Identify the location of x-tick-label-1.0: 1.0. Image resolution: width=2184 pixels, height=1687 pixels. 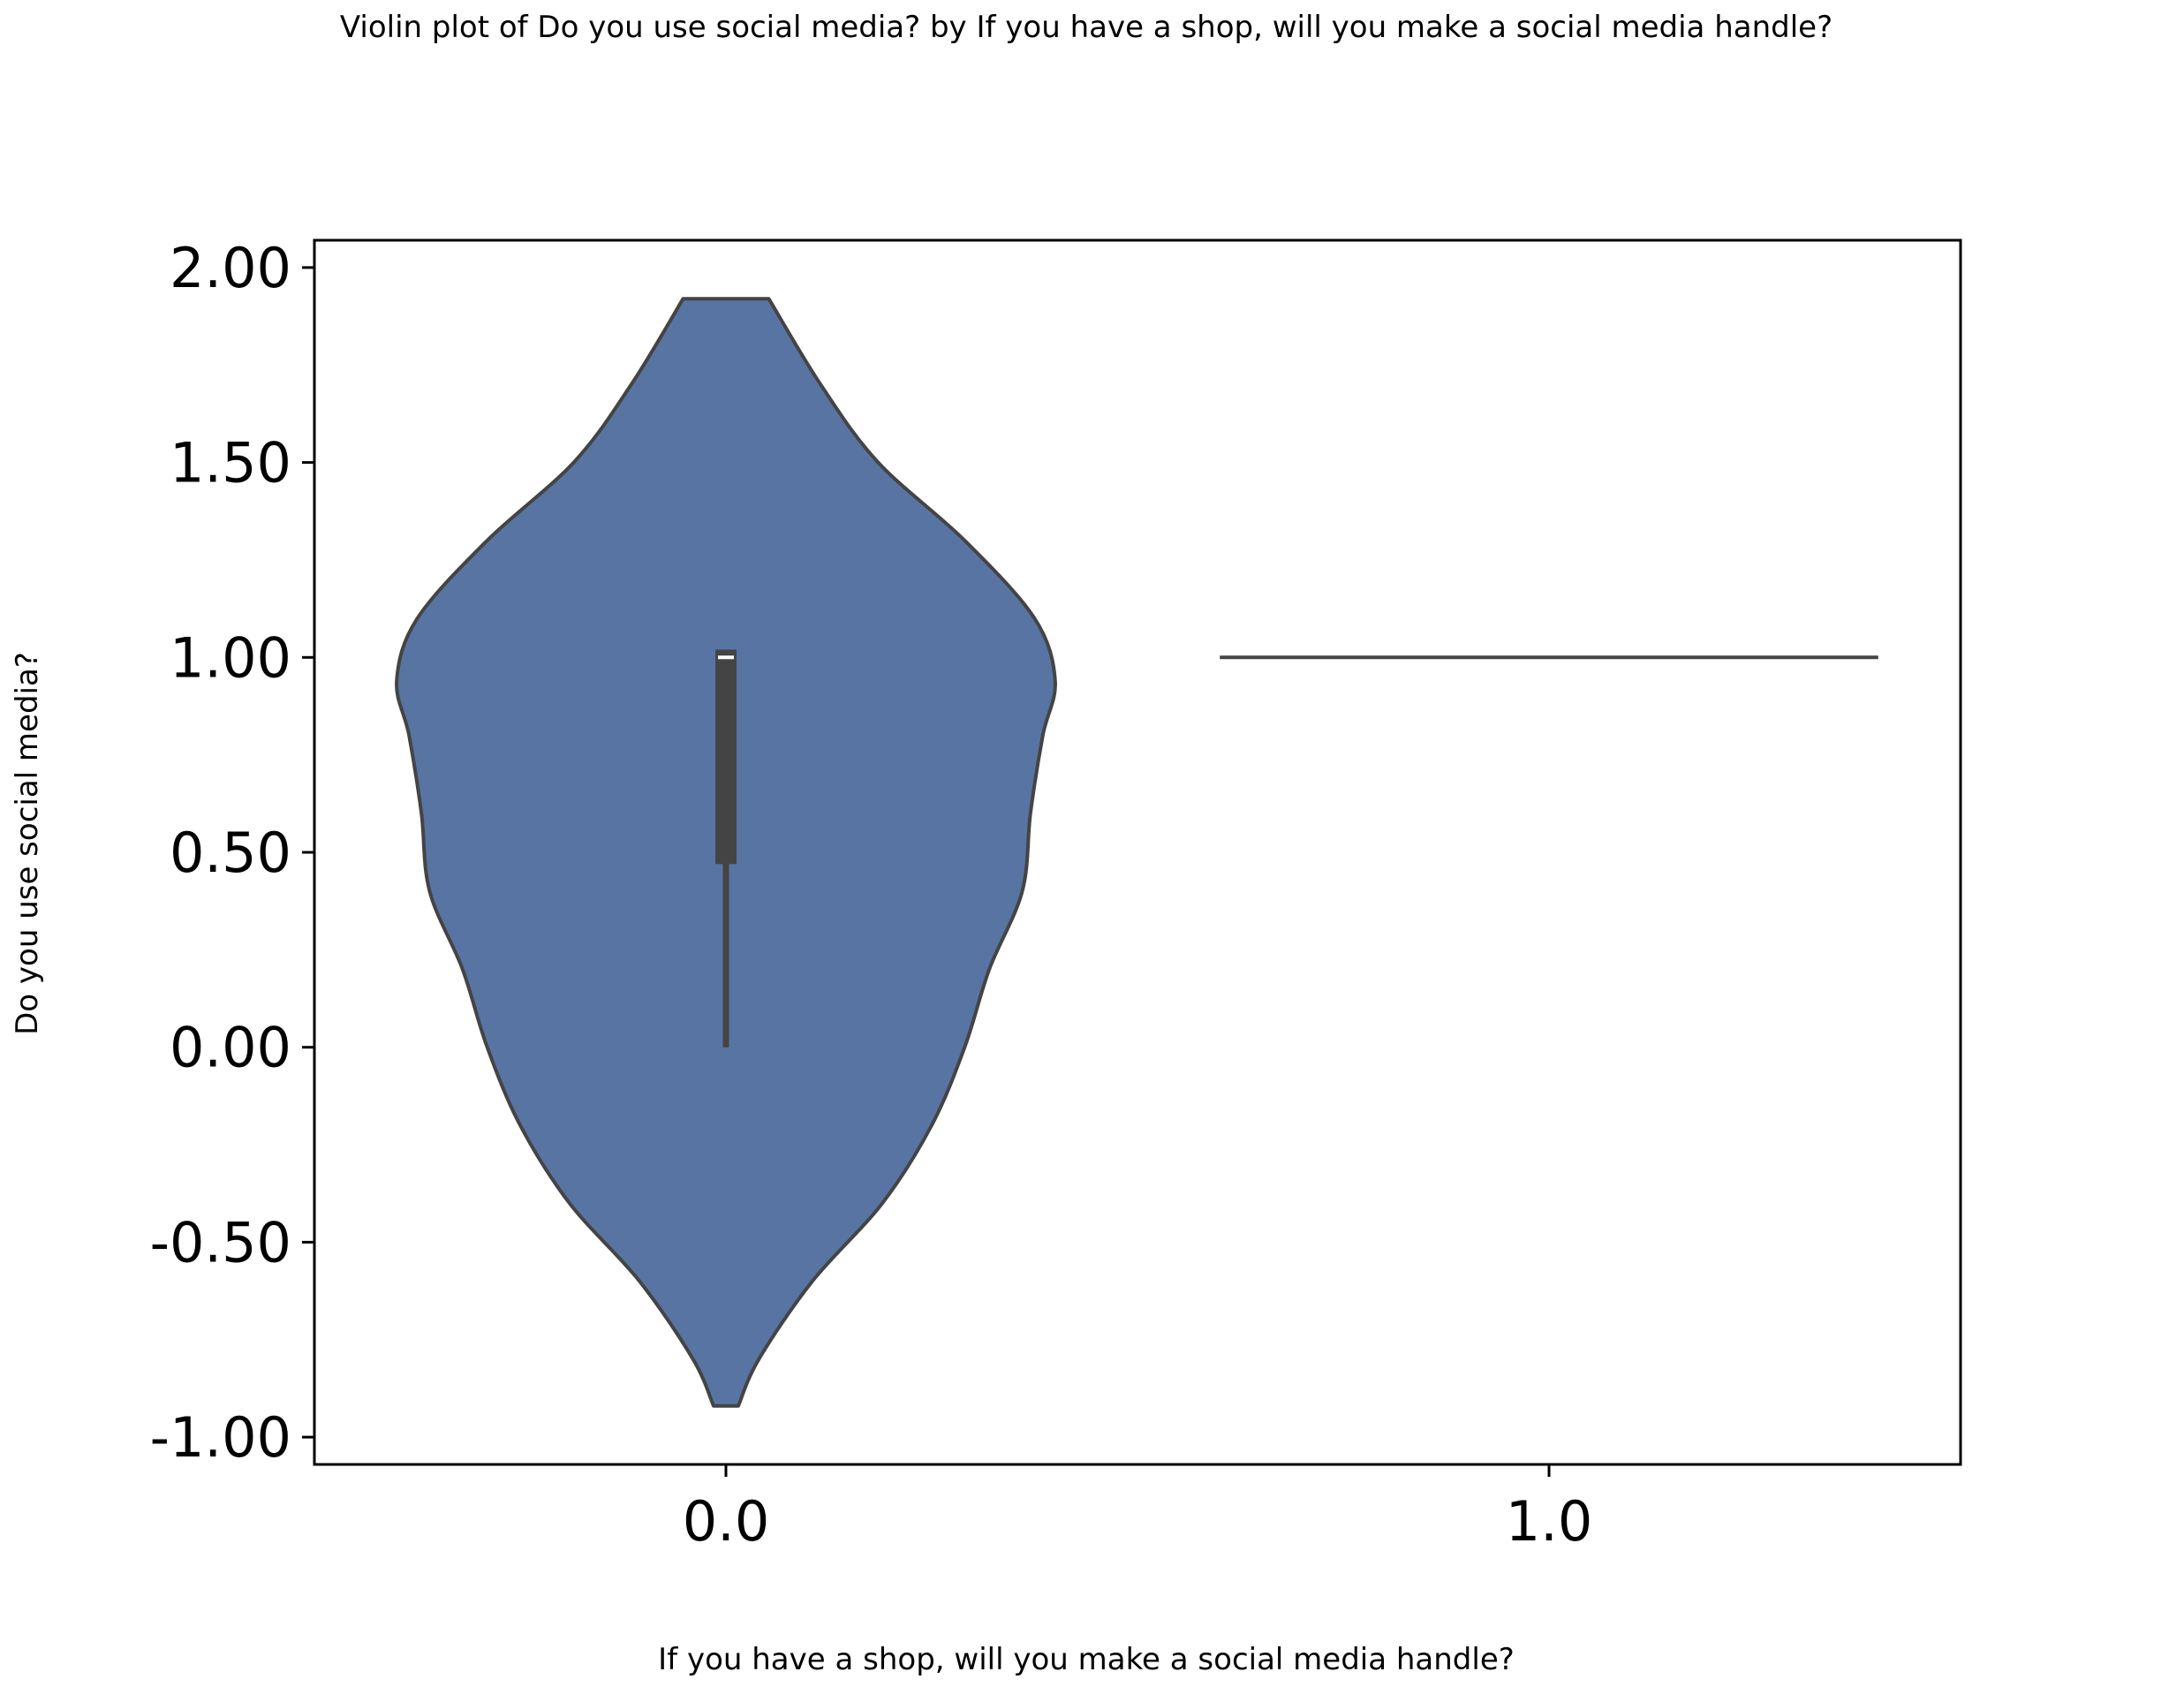
(1549, 1521).